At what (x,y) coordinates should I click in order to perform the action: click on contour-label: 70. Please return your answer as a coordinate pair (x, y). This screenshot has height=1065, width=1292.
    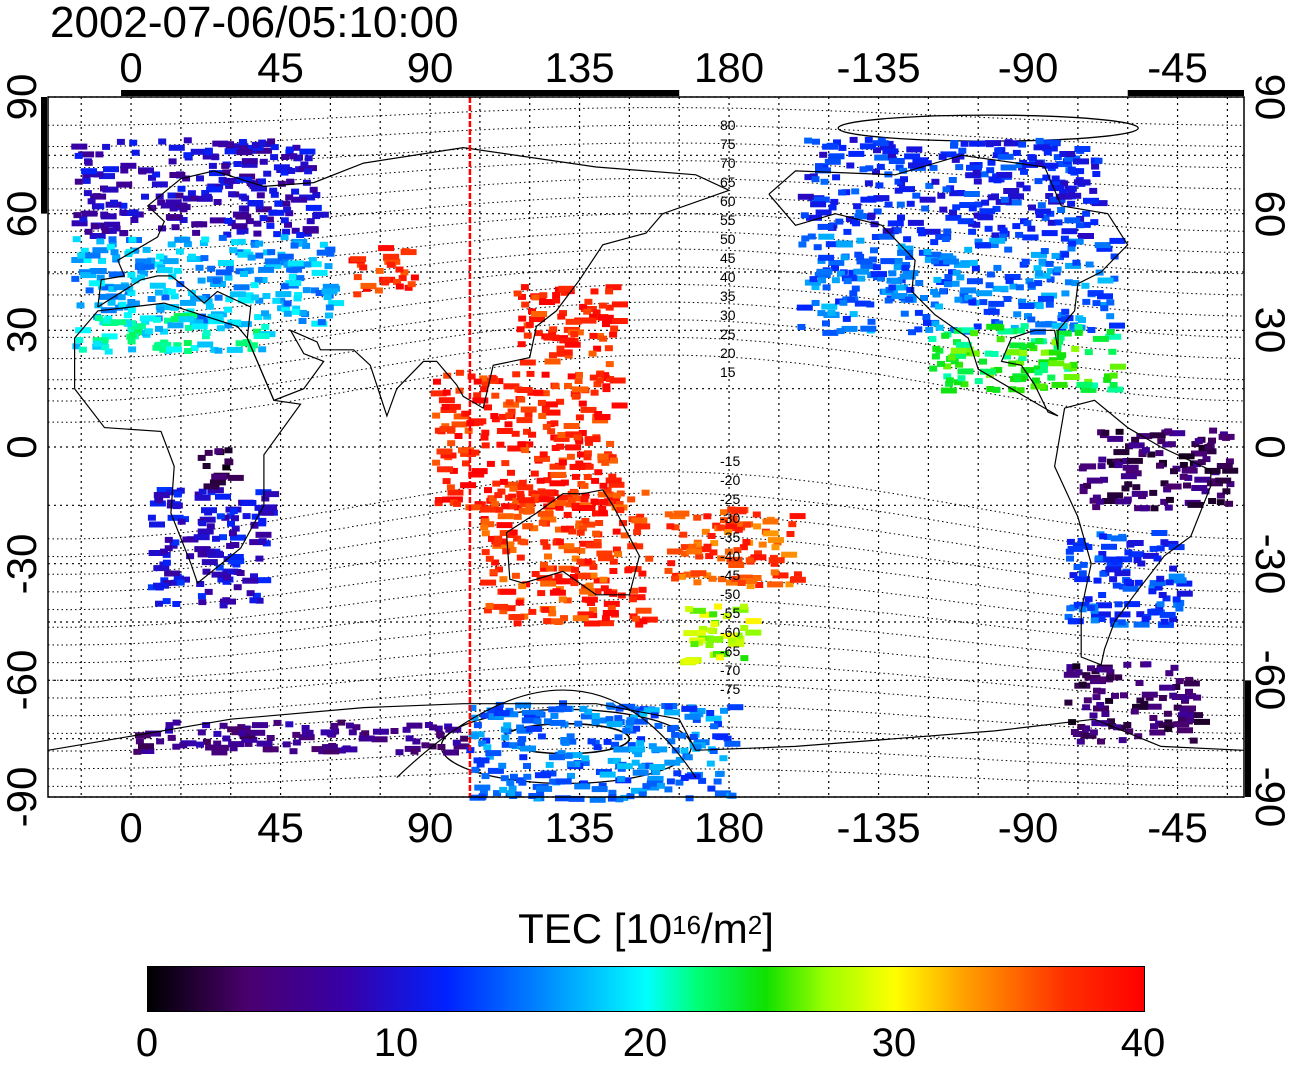
    Looking at the image, I should click on (728, 163).